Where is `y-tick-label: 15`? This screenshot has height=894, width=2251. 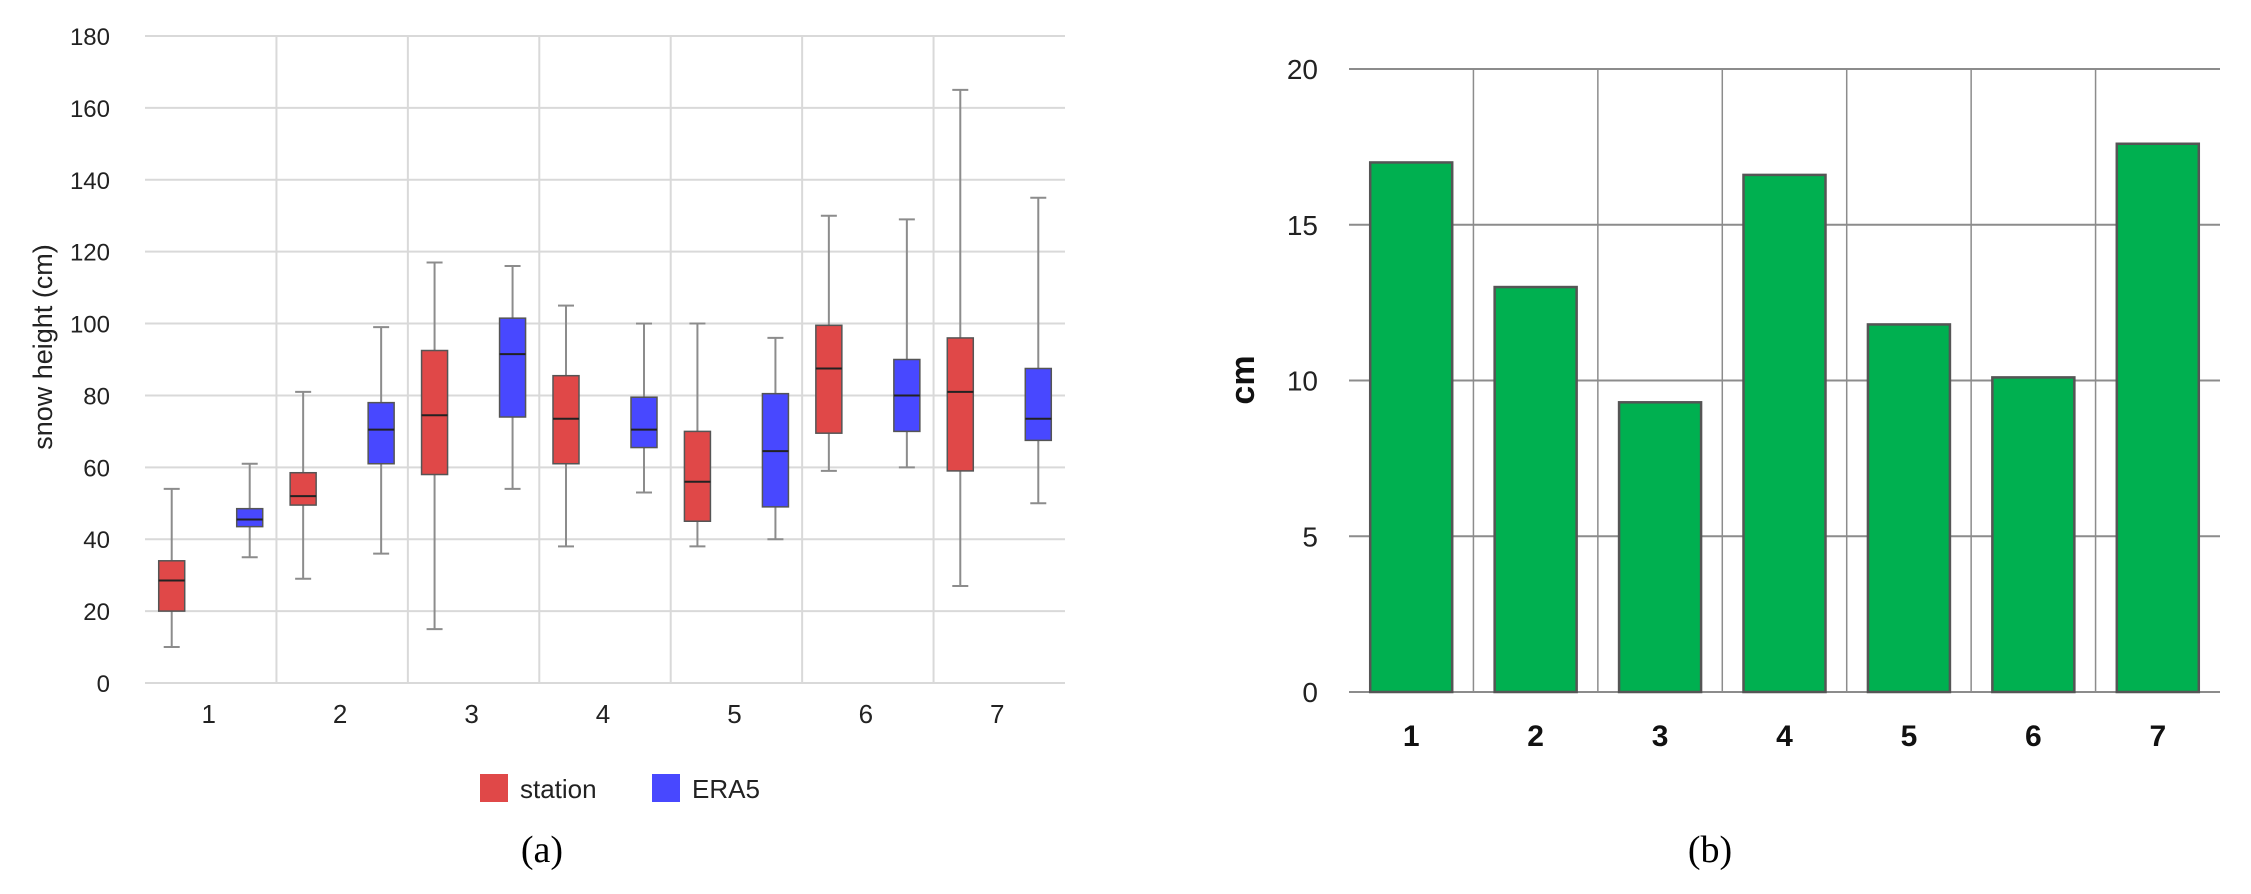
y-tick-label: 15 is located at coordinates (1302, 225).